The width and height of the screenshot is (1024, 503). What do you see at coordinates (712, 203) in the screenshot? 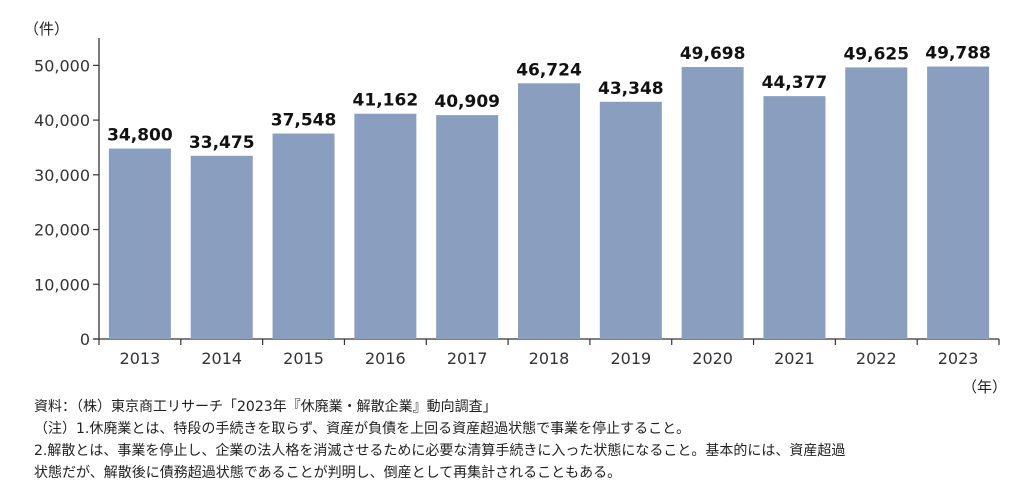
I see `bar-2020` at bounding box center [712, 203].